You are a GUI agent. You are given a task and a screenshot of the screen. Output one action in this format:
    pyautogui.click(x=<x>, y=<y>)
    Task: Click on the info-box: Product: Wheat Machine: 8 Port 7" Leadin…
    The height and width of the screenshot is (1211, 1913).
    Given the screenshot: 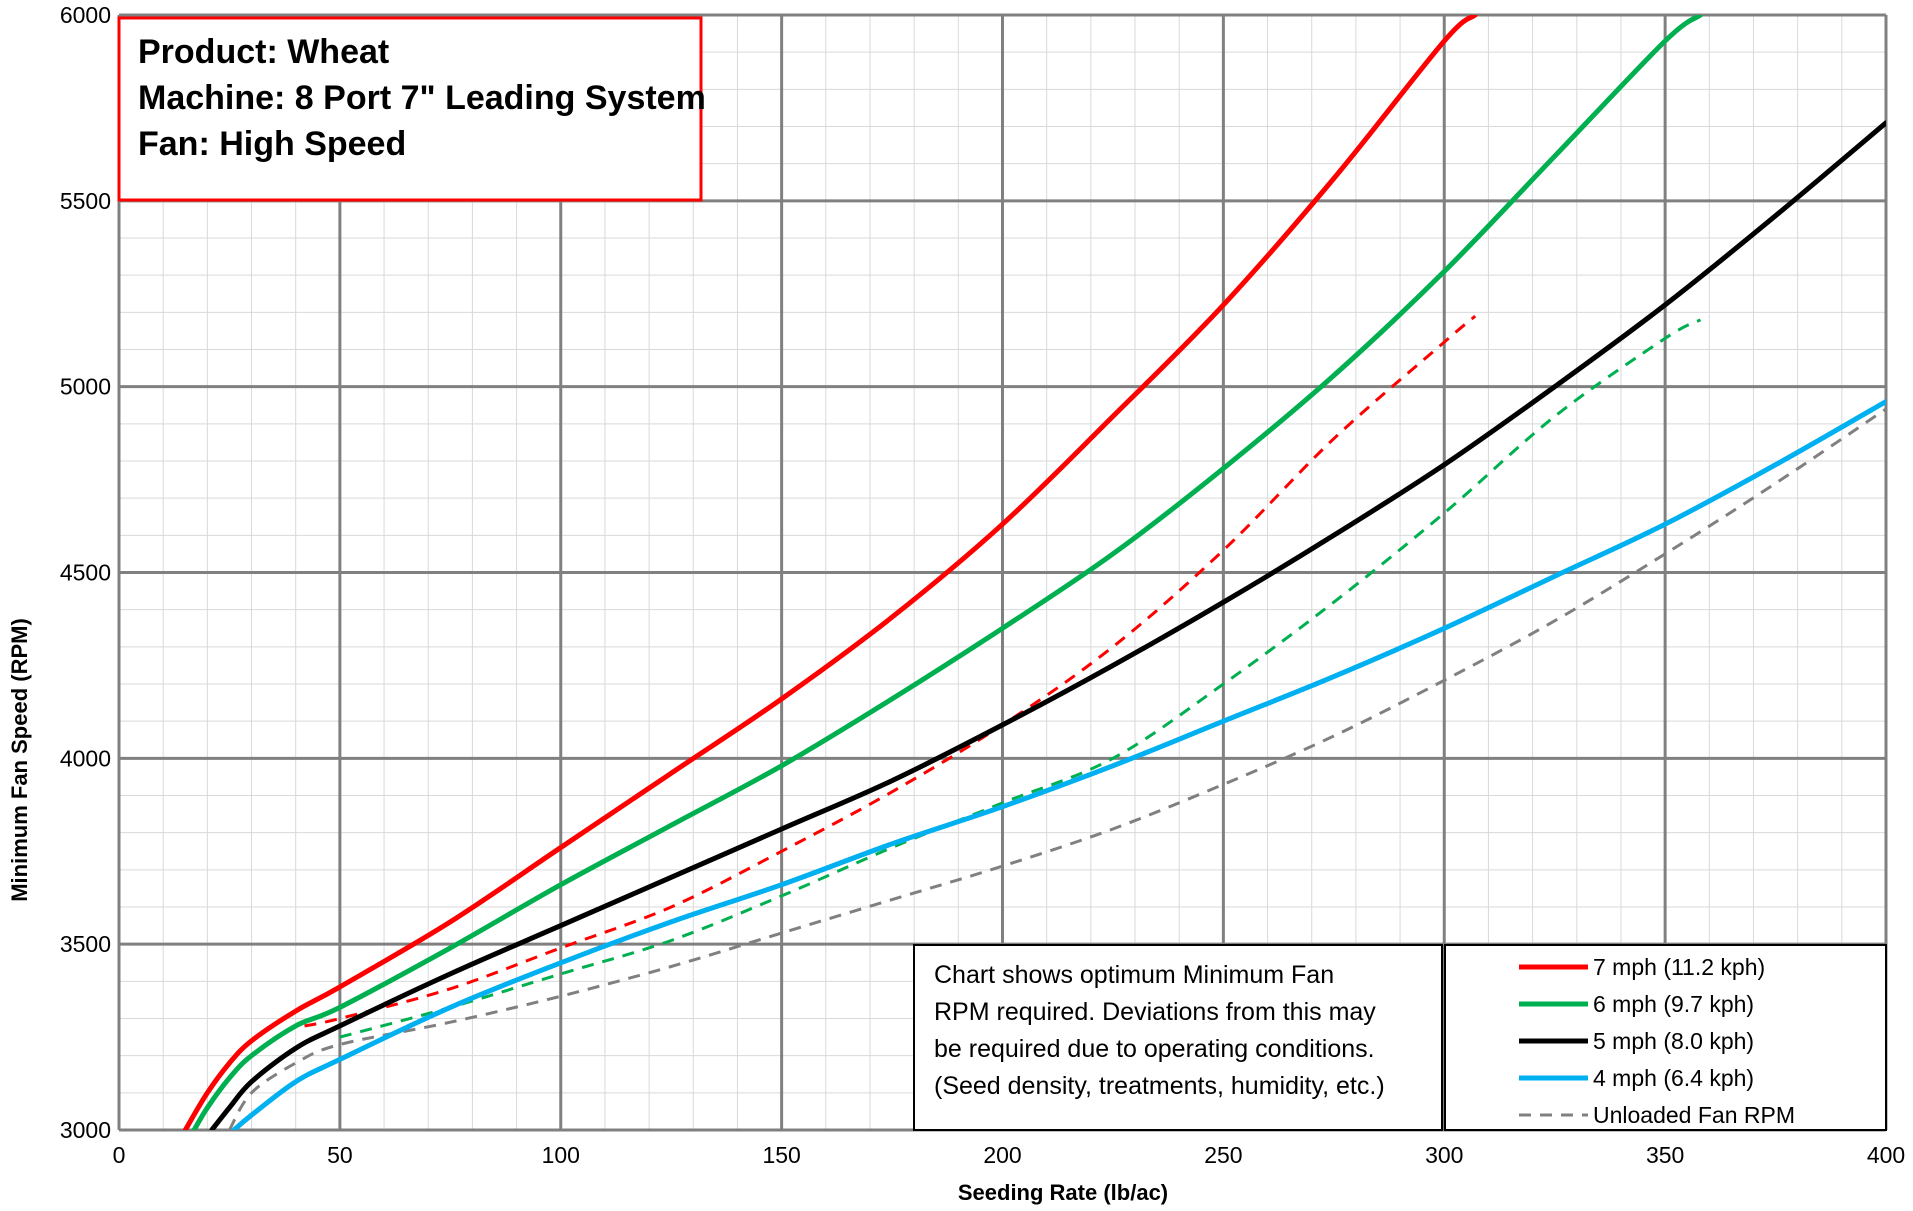 What is the action you would take?
    pyautogui.click(x=411, y=109)
    